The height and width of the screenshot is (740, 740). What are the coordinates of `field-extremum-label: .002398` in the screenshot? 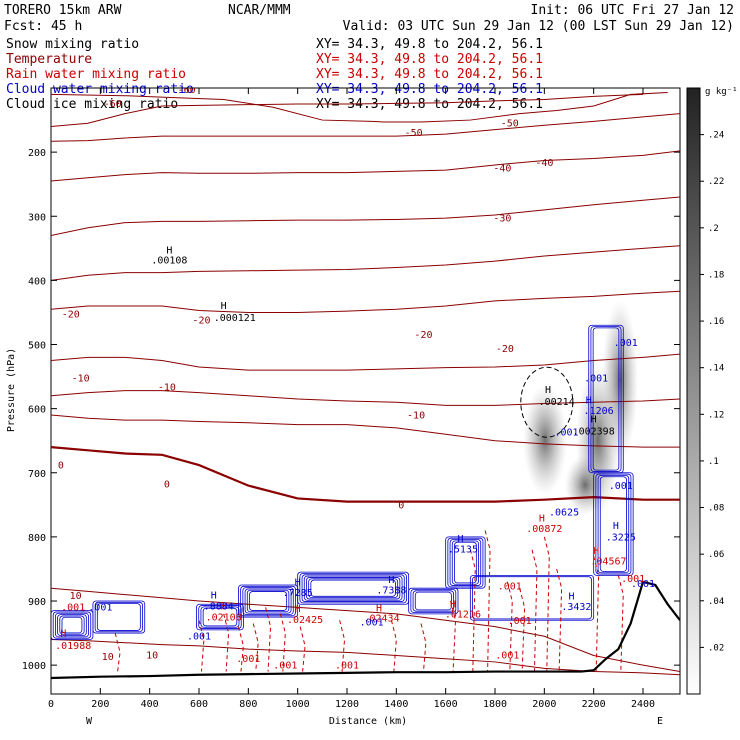 It's located at (594, 431).